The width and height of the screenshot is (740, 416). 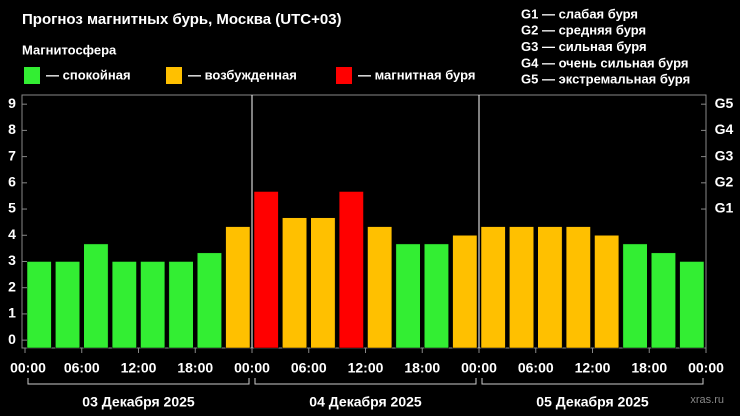 What do you see at coordinates (88, 74) in the screenshot?
I see `legend-label: — спокойная` at bounding box center [88, 74].